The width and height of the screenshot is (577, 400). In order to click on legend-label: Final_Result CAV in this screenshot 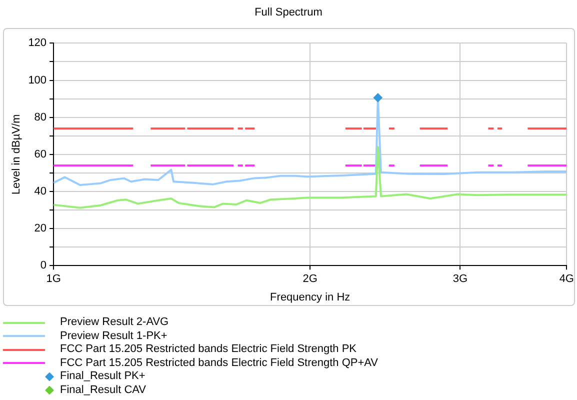, I will do `click(103, 390)`.